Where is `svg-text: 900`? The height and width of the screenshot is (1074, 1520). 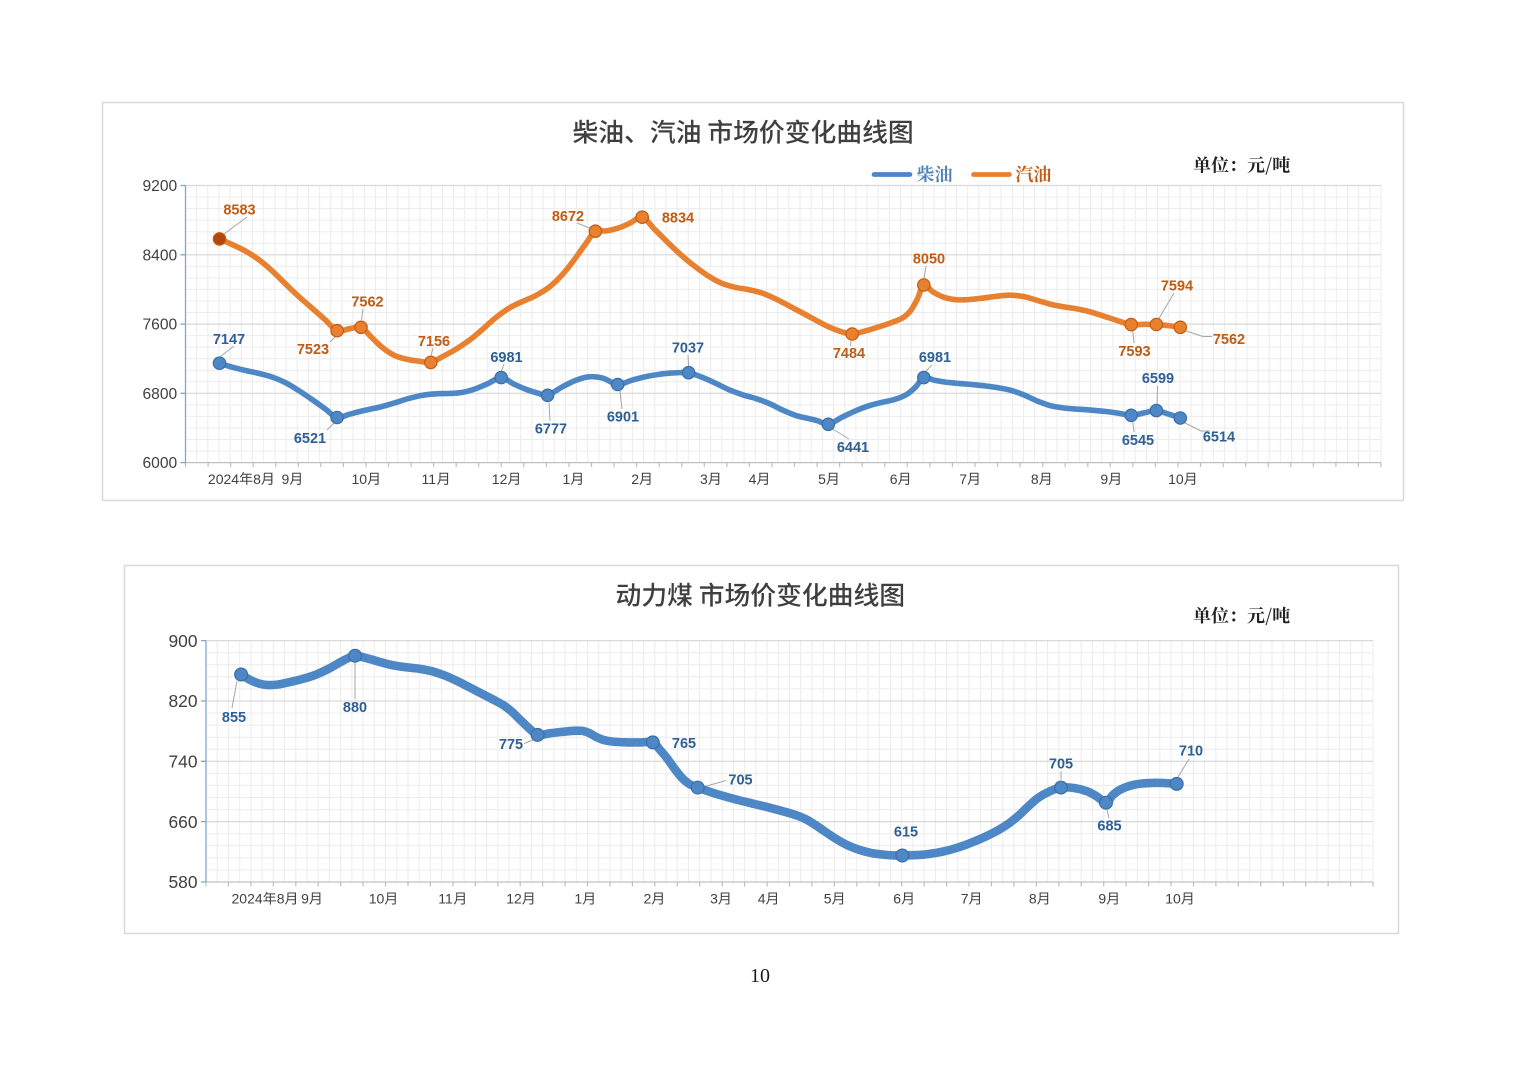
svg-text: 900 is located at coordinates (182, 641).